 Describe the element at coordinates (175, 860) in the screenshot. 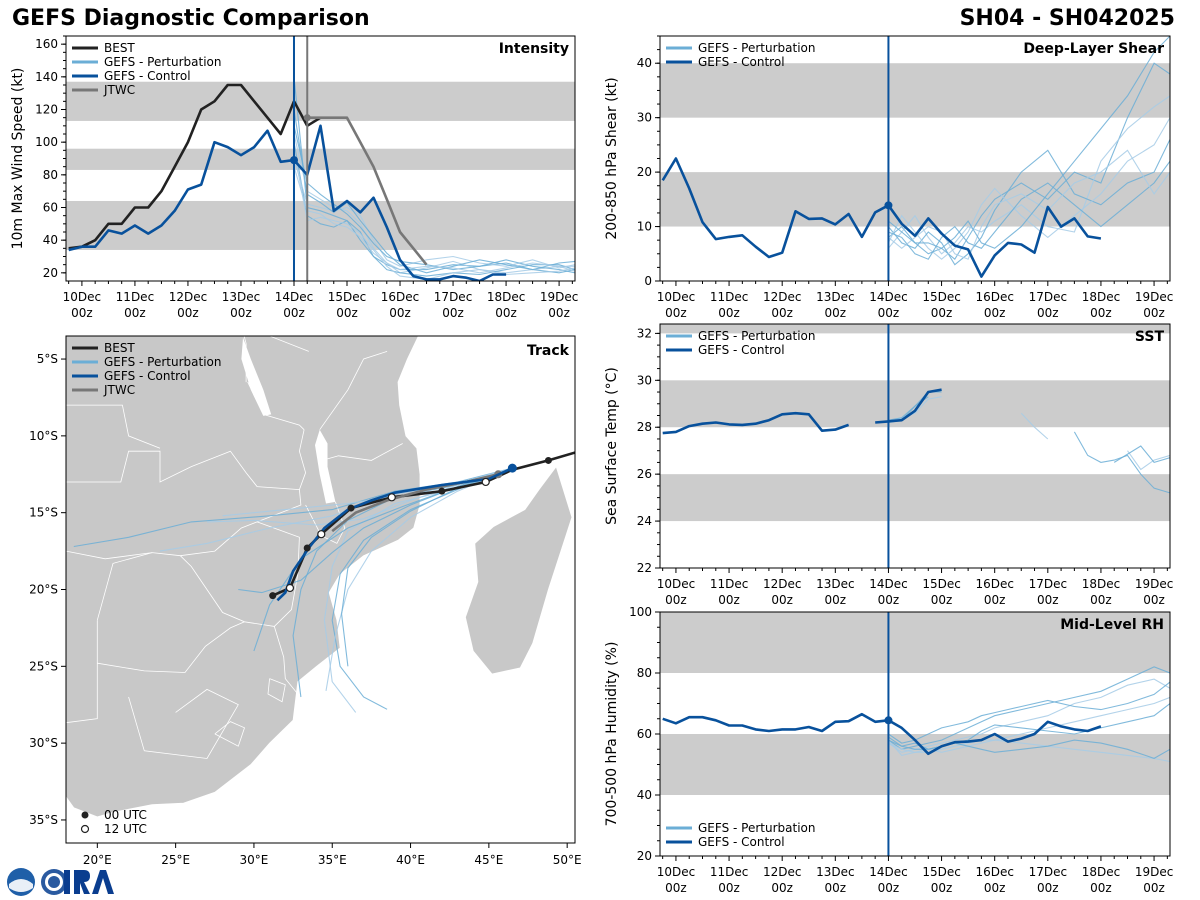

I see `lon-tick-label: 25°E` at that location.